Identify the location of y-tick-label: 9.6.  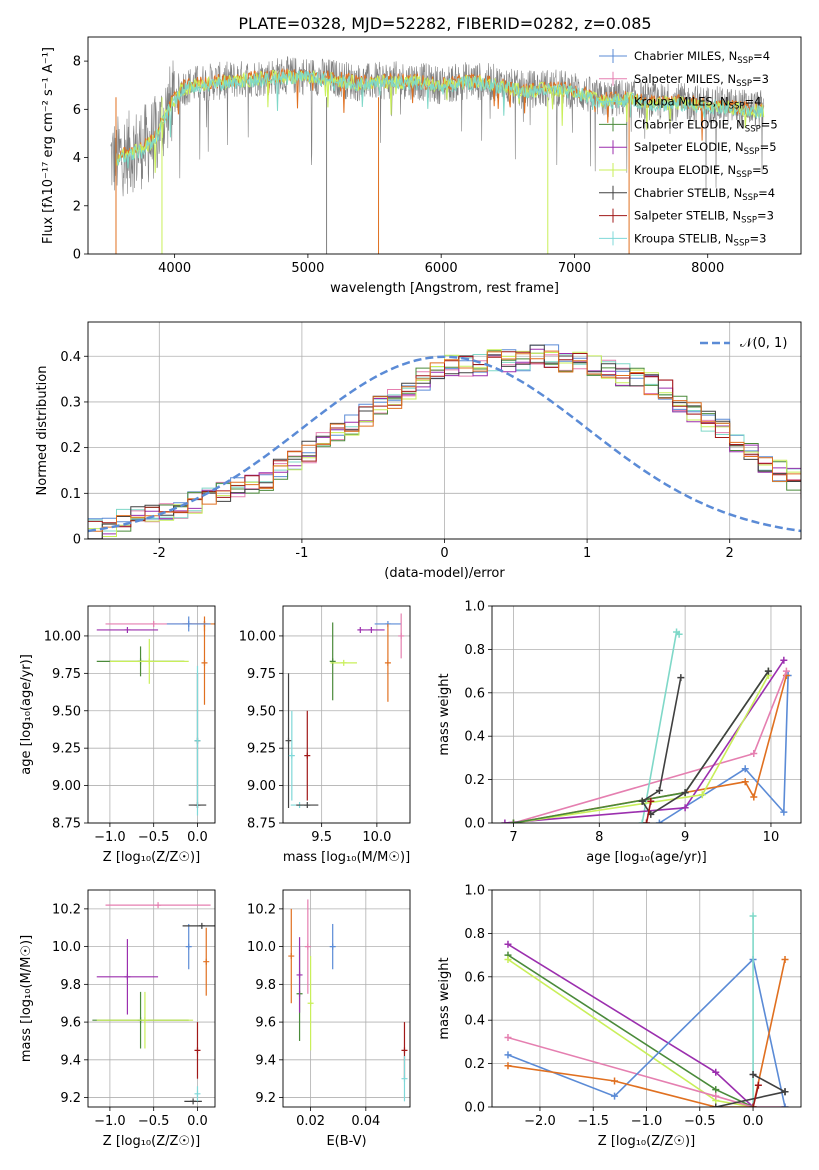
(70, 1023).